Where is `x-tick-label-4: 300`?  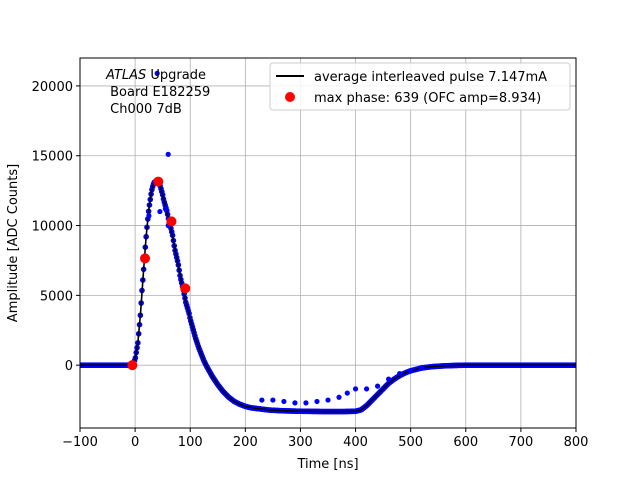
x-tick-label-4: 300 is located at coordinates (300, 442).